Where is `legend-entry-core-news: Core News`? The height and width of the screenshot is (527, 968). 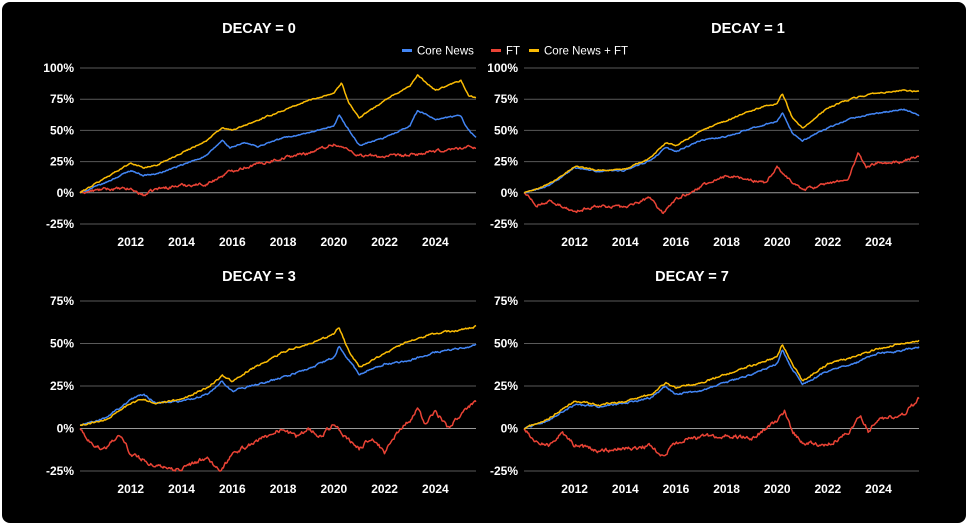
legend-entry-core-news: Core News is located at coordinates (438, 52).